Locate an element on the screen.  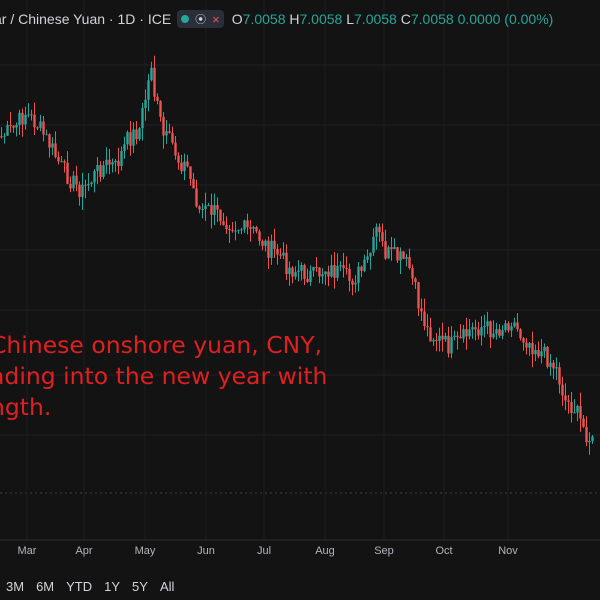
period-button-5y: 5Y is located at coordinates (140, 586).